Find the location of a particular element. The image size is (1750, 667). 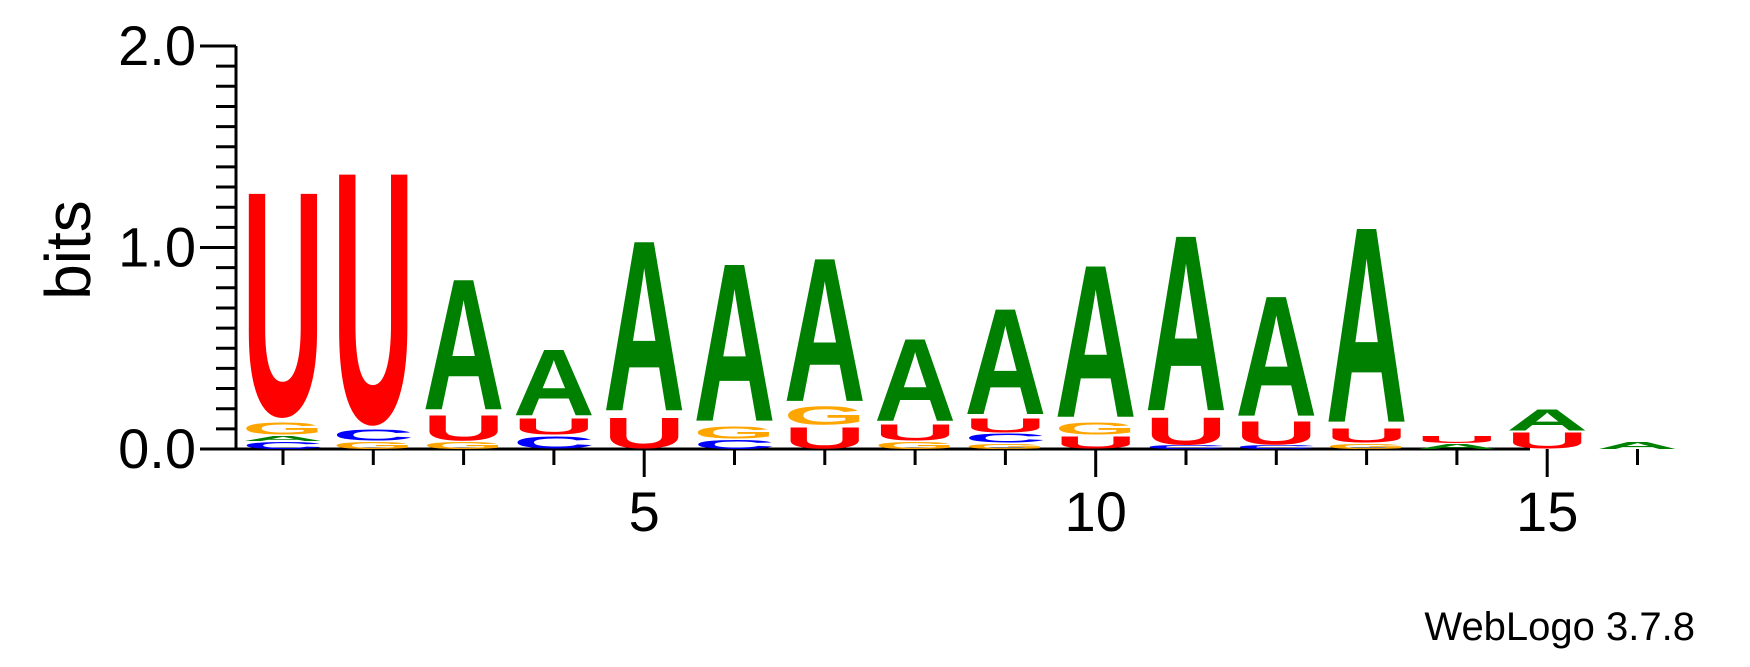

y-axis: 0.0 1.0 2.0 is located at coordinates (178, 247).